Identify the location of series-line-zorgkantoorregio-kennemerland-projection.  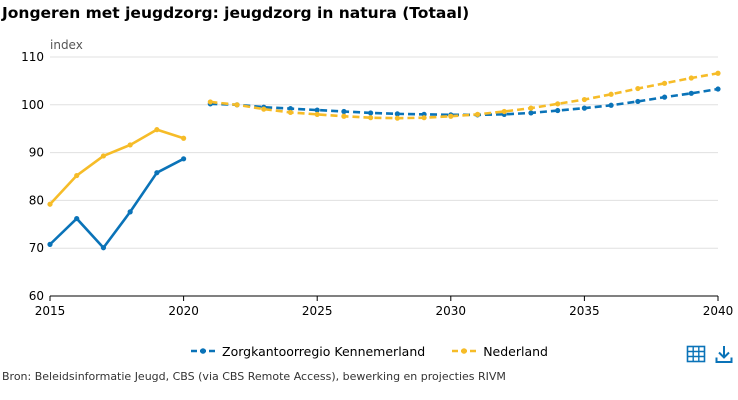
(464, 102).